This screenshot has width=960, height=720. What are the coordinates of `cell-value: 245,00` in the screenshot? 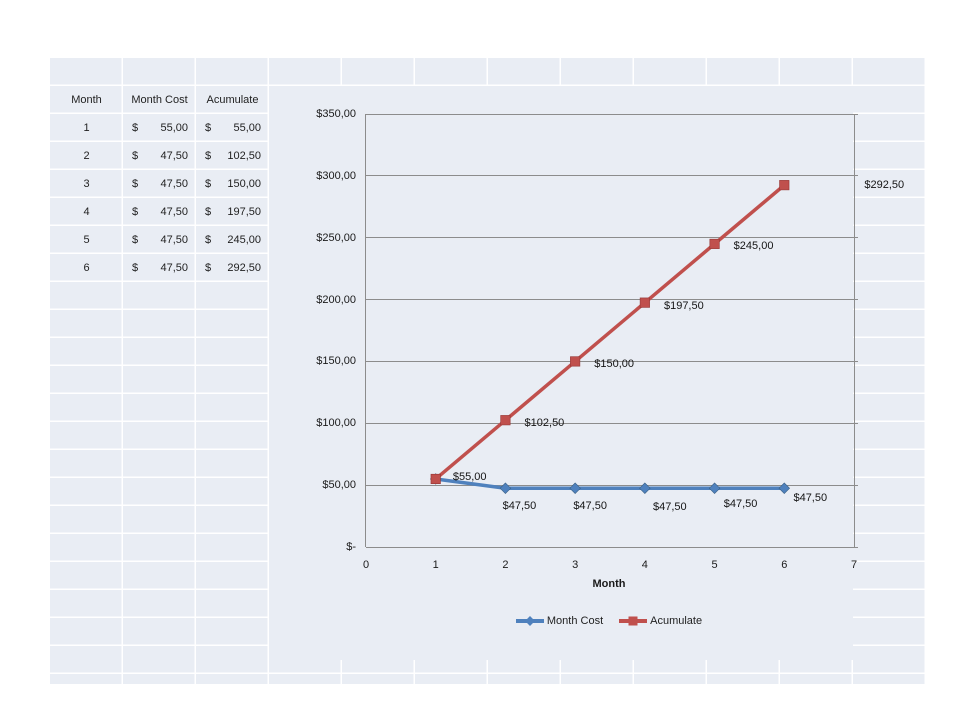 It's located at (244, 240).